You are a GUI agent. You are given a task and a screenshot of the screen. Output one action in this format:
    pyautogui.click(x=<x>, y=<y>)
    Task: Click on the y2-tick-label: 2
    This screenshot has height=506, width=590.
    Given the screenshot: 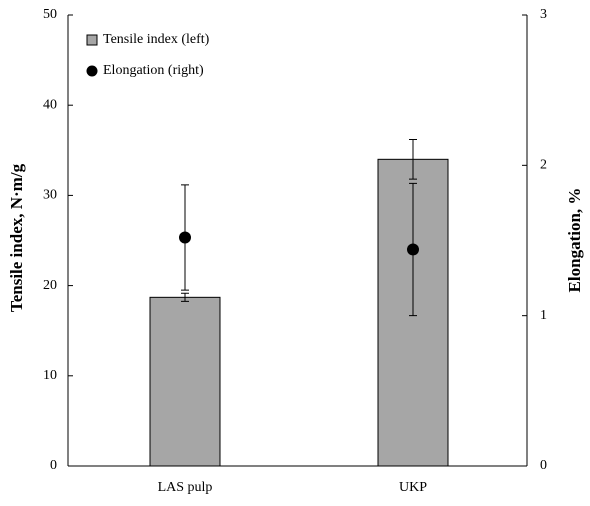 What is the action you would take?
    pyautogui.click(x=543, y=165)
    